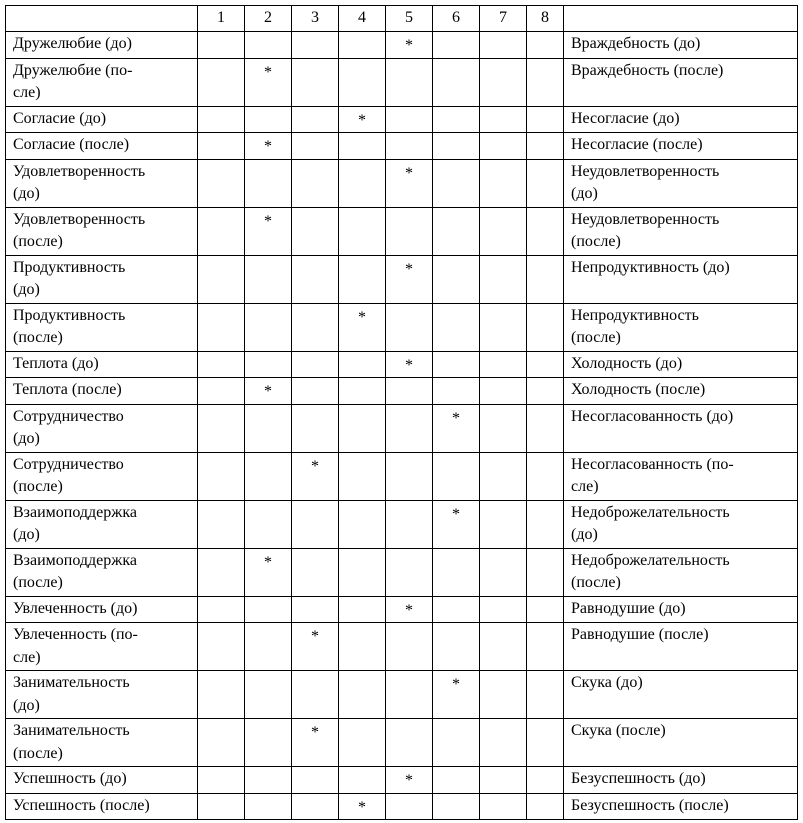 This screenshot has height=823, width=803. I want to click on positive-pole-label: Увлеченность (по- сле), so click(101, 646).